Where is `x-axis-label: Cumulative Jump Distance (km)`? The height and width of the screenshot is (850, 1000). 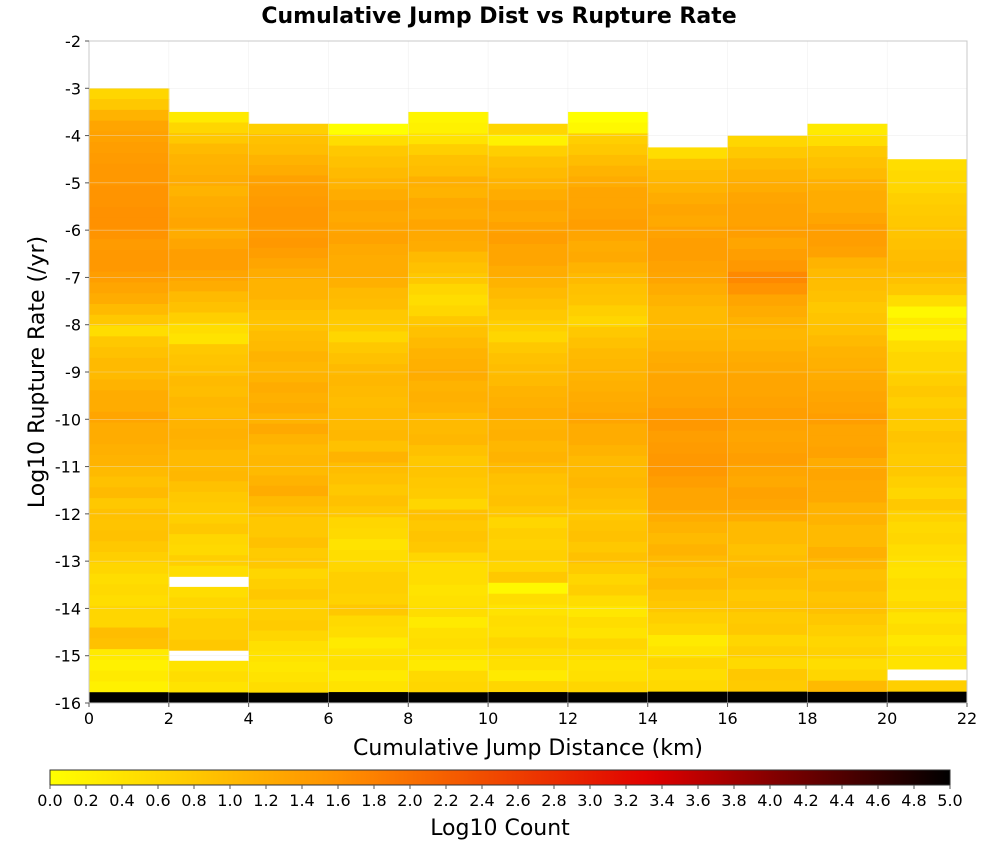 x-axis-label: Cumulative Jump Distance (km) is located at coordinates (528, 748).